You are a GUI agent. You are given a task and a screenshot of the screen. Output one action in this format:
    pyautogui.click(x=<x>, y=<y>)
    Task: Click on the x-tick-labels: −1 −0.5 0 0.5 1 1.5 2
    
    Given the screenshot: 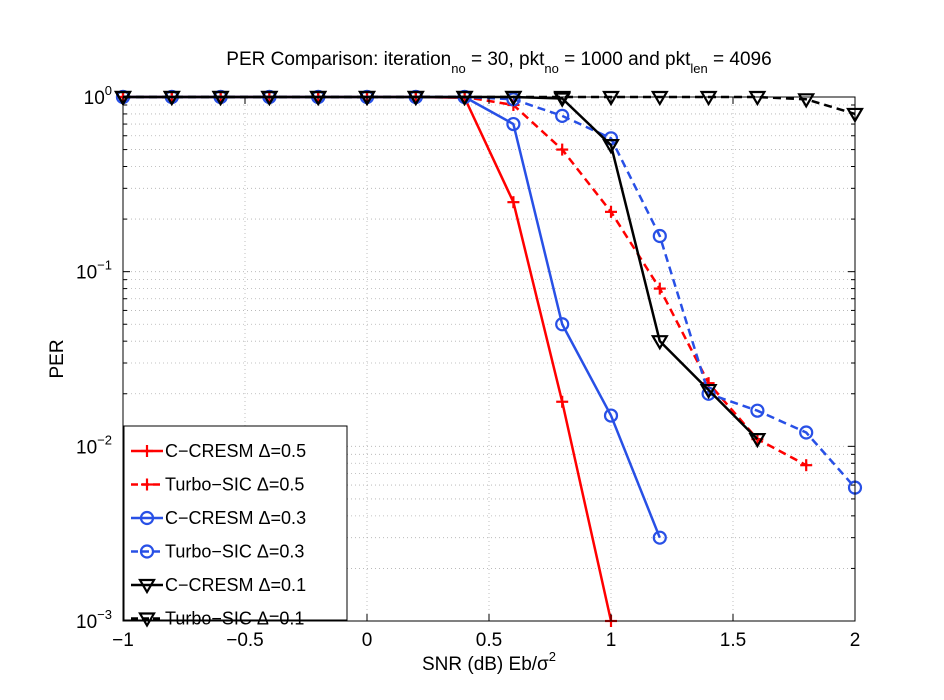 What is the action you would take?
    pyautogui.click(x=486, y=640)
    